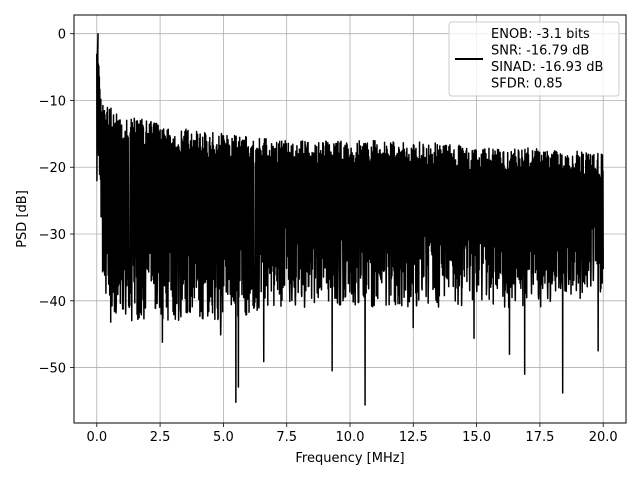  I want to click on x-axis: 0.0 2.5 5.0 7.5 10.0 12.5 15.0 17.5 20.0, so click(352, 434).